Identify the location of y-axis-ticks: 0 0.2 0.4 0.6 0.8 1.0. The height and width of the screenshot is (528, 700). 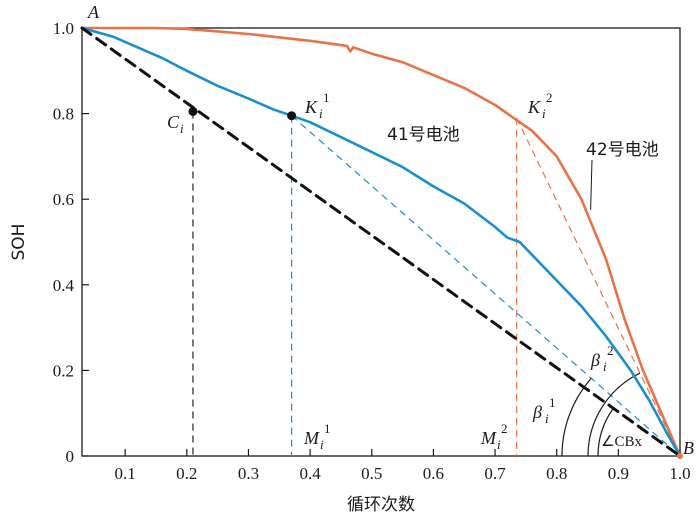
(71, 242).